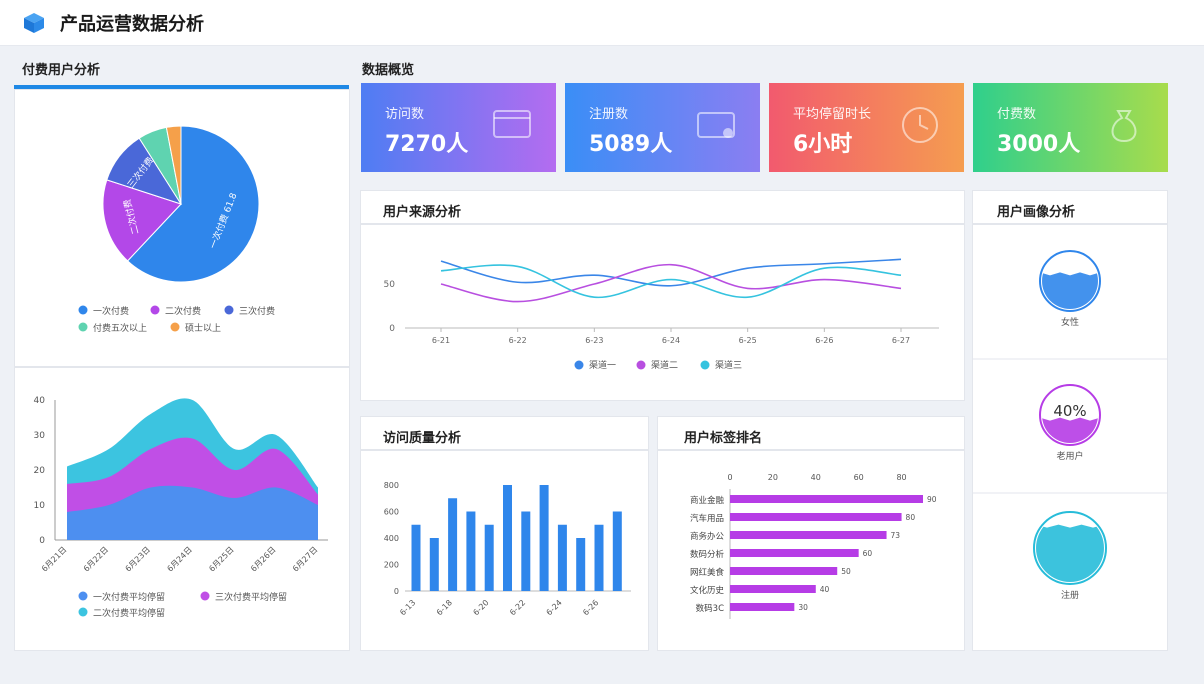  What do you see at coordinates (728, 365) in the screenshot?
I see `legend-label: 渠道三` at bounding box center [728, 365].